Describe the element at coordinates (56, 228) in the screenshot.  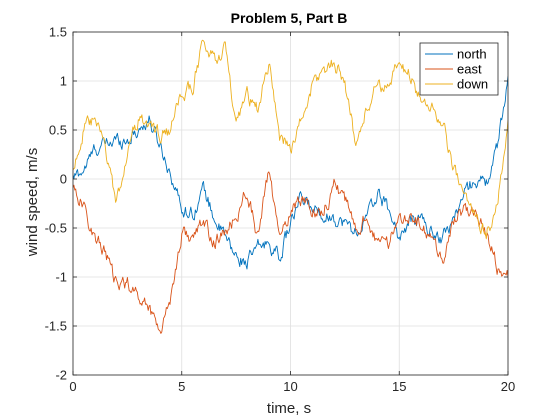
I see `y-tick-label: -0.5` at that location.